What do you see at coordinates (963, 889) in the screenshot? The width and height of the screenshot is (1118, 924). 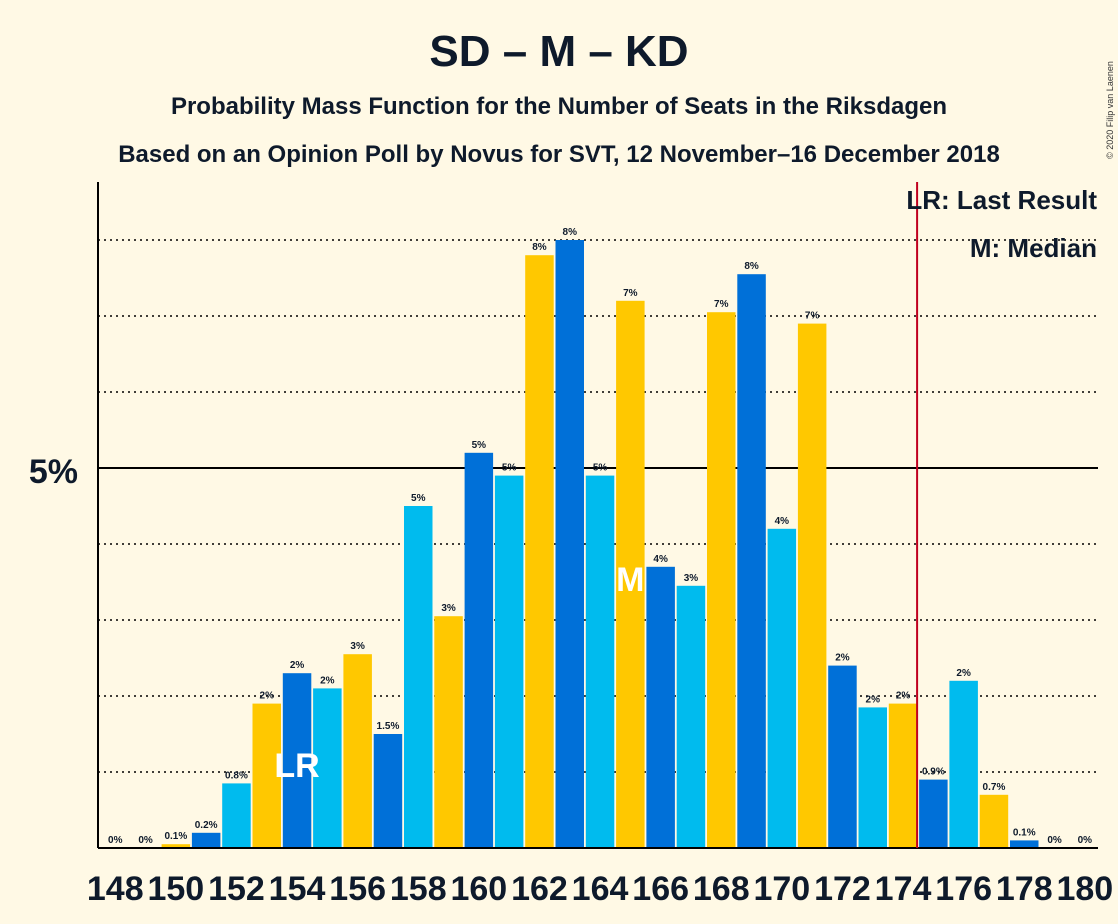 I see `x-tick-label: 176` at bounding box center [963, 889].